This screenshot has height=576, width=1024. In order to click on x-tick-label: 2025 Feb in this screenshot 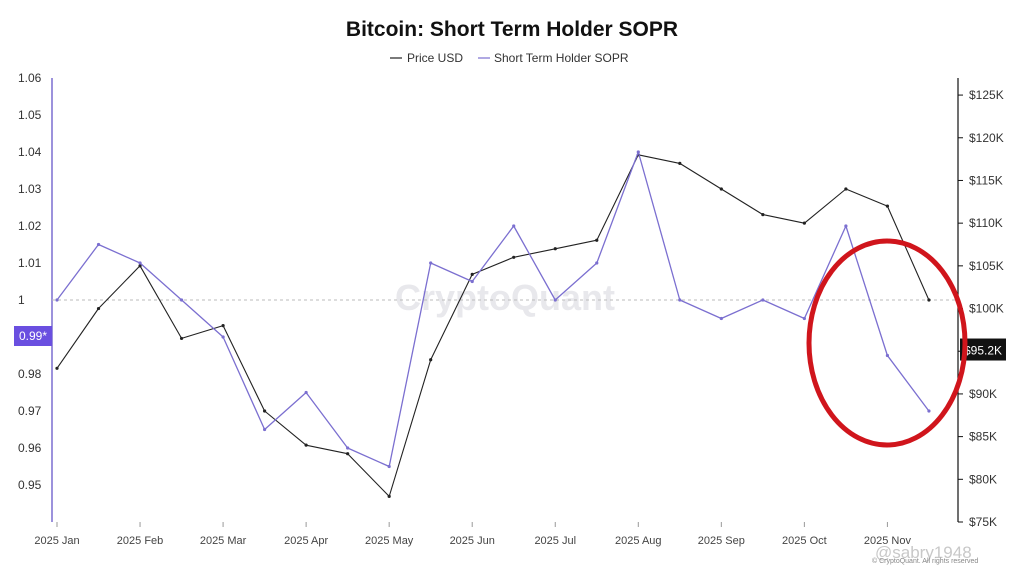, I will do `click(140, 541)`.